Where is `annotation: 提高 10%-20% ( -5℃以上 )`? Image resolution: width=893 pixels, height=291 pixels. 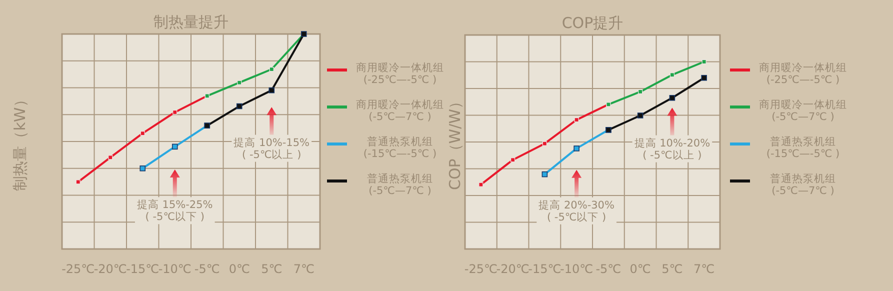 annotation: 提高 10%-20% ( -5℃以上 ) is located at coordinates (672, 149).